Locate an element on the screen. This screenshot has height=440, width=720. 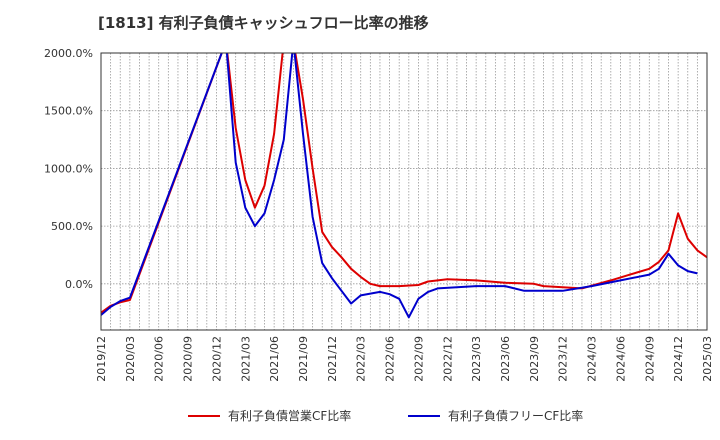
y-tick-label: 1500.0% is located at coordinates (68, 111).